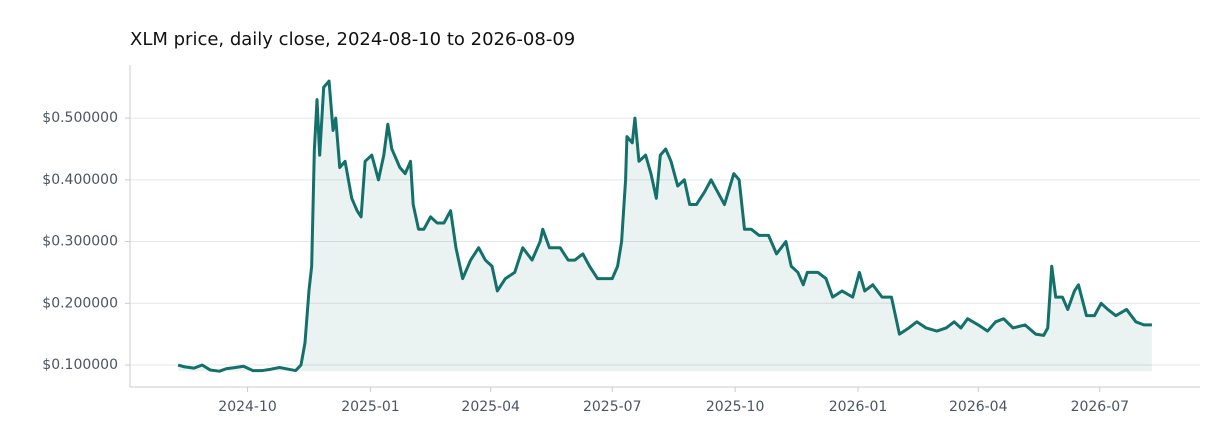  I want to click on x-tick-label: 2025-01, so click(370, 407).